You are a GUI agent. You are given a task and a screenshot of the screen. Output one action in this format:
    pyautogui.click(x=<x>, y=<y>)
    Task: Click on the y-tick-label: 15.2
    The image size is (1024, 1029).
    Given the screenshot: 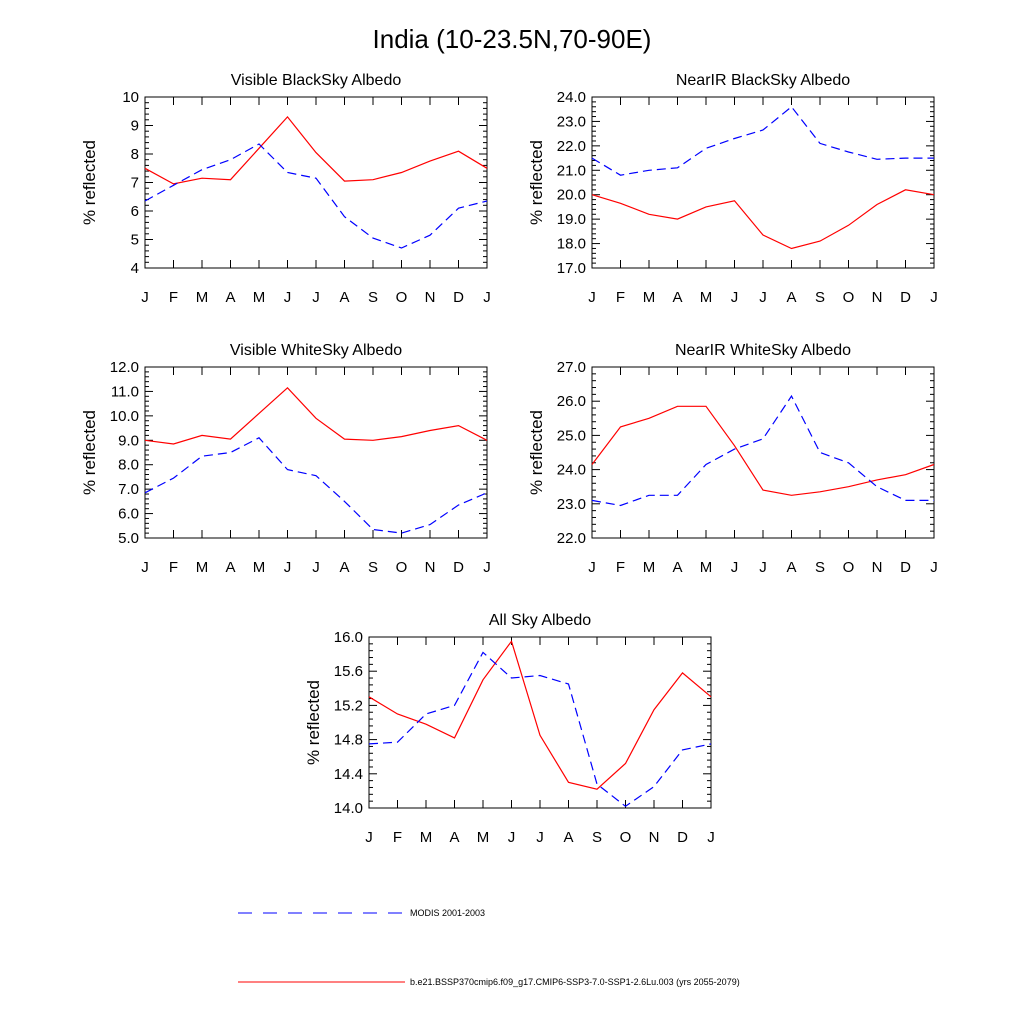 What is the action you would take?
    pyautogui.click(x=348, y=705)
    